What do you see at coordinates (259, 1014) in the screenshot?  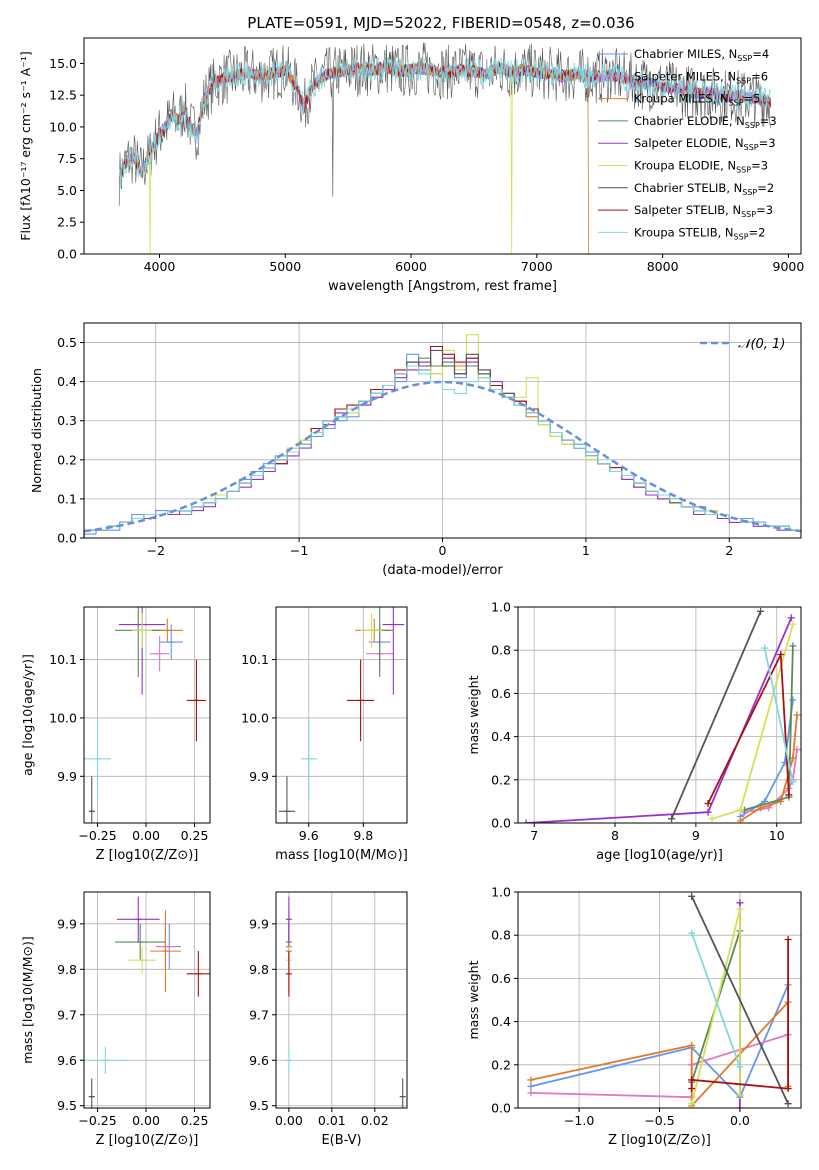 I see `y-tick-label: 9.7` at bounding box center [259, 1014].